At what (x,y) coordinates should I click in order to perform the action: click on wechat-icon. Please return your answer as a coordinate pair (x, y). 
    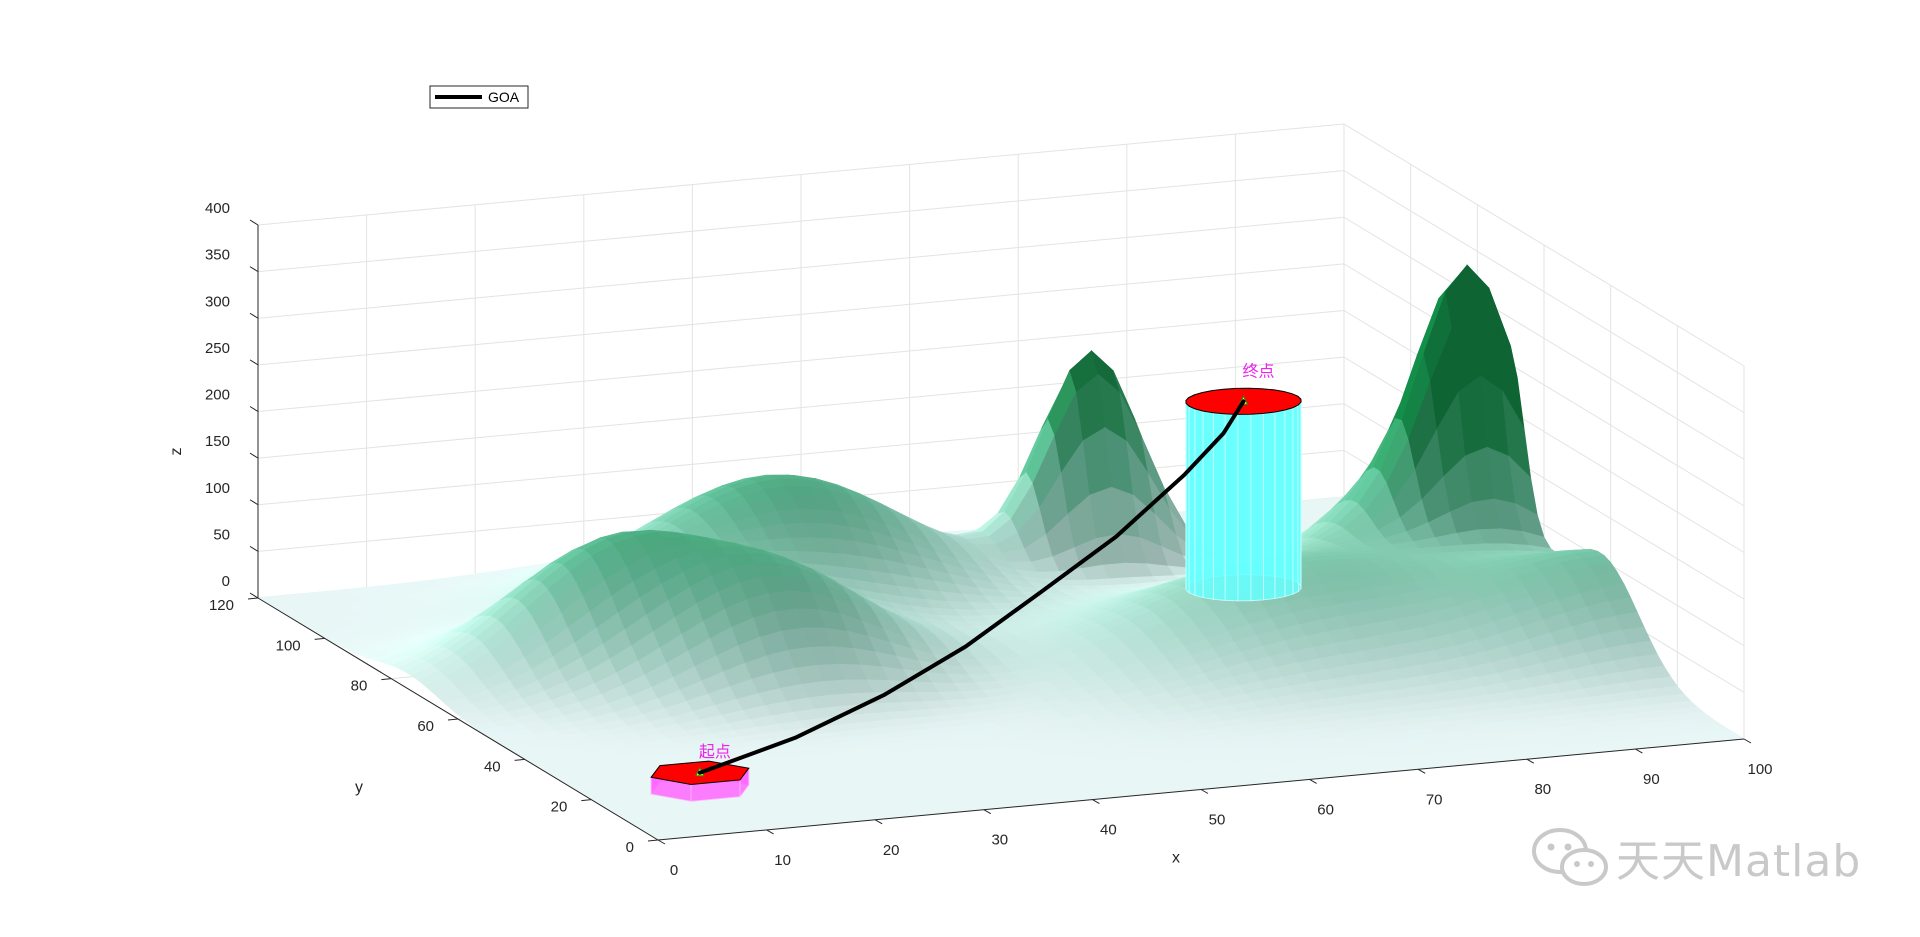
    Looking at the image, I should click on (1570, 857).